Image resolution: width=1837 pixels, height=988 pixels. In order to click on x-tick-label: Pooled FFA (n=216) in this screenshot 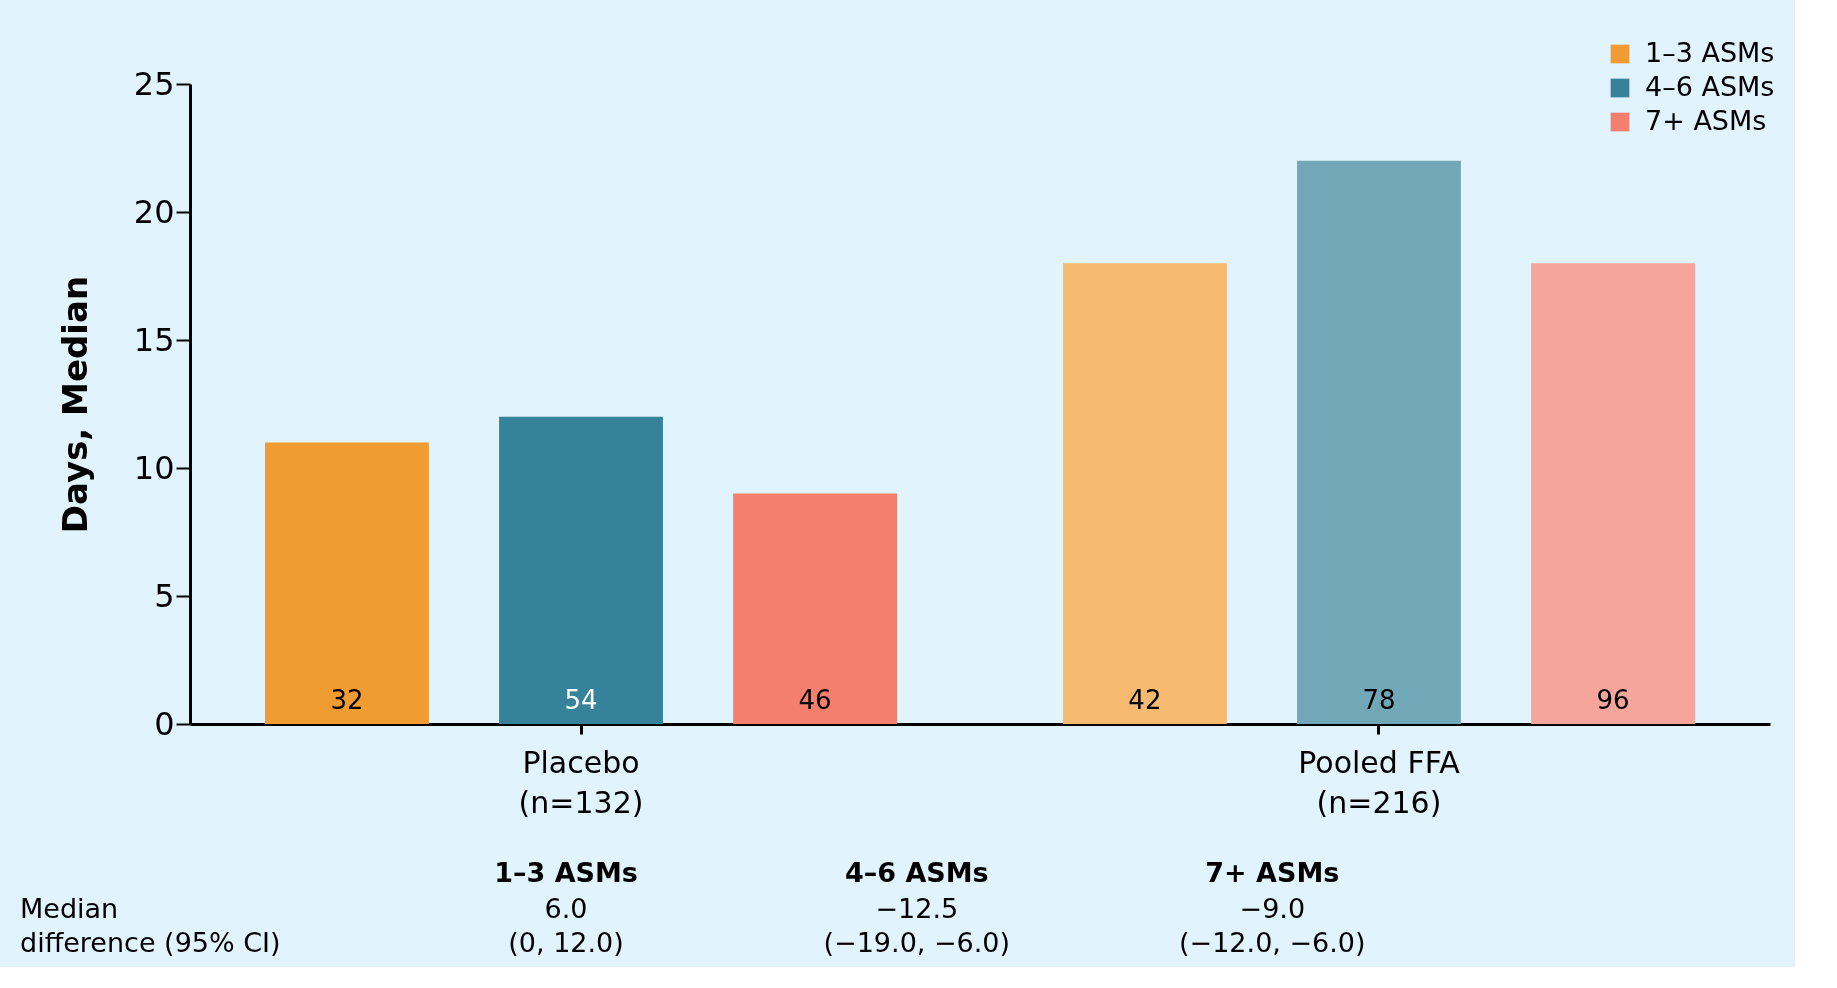, I will do `click(1379, 782)`.